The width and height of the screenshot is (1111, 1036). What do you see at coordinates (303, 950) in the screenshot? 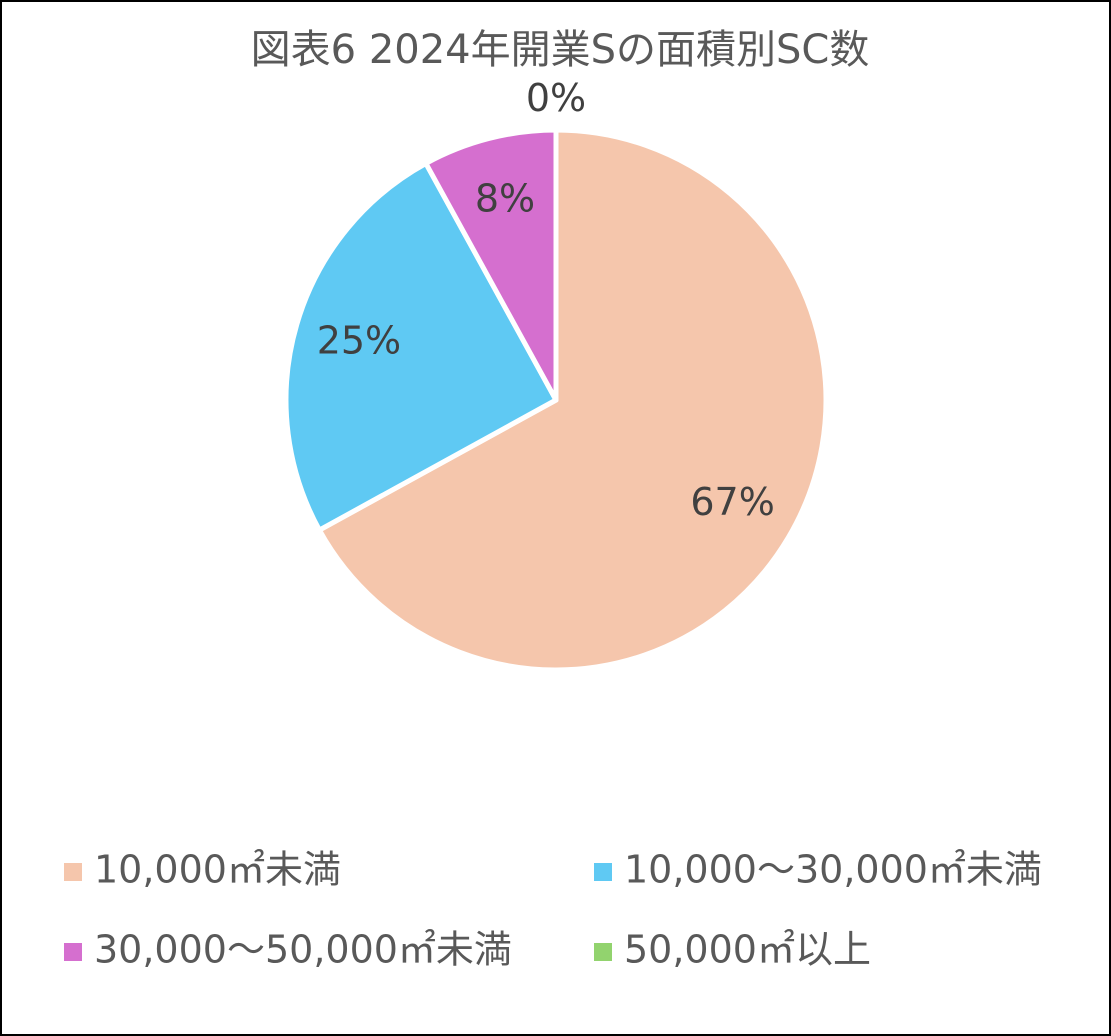
I see `legend-label: 30,000～50,000㎡未満` at bounding box center [303, 950].